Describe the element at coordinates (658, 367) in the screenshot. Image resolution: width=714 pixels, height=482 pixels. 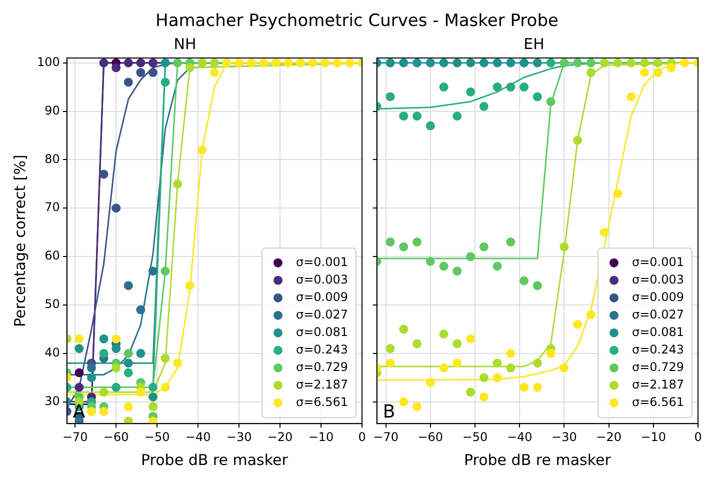
I see `legend-label: σ=0.729` at that location.